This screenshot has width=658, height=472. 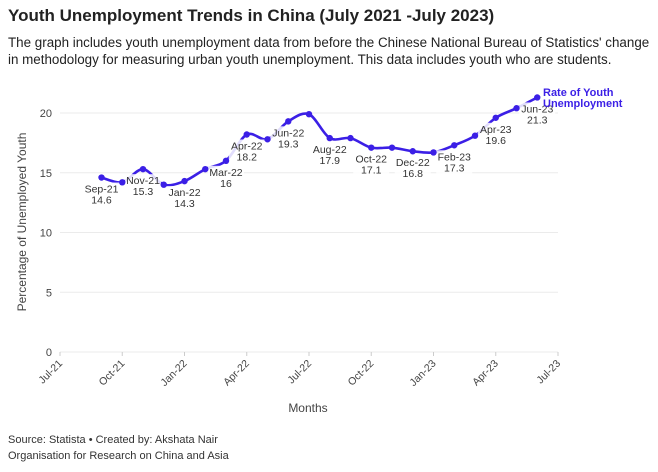 I want to click on x-tick-label: Jul-23, so click(x=548, y=372).